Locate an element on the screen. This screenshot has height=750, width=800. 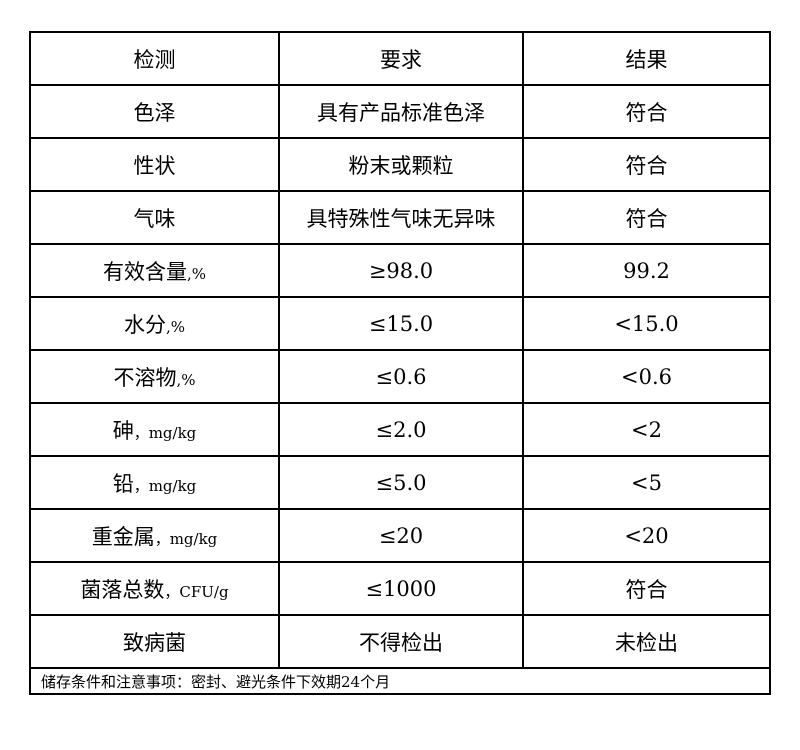
requirement-cell: ≤20 is located at coordinates (401, 535).